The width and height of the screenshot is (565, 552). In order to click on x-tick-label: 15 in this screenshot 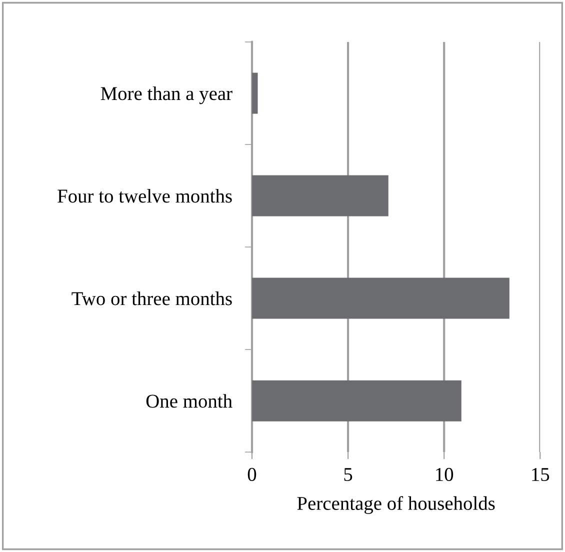, I will do `click(541, 475)`.